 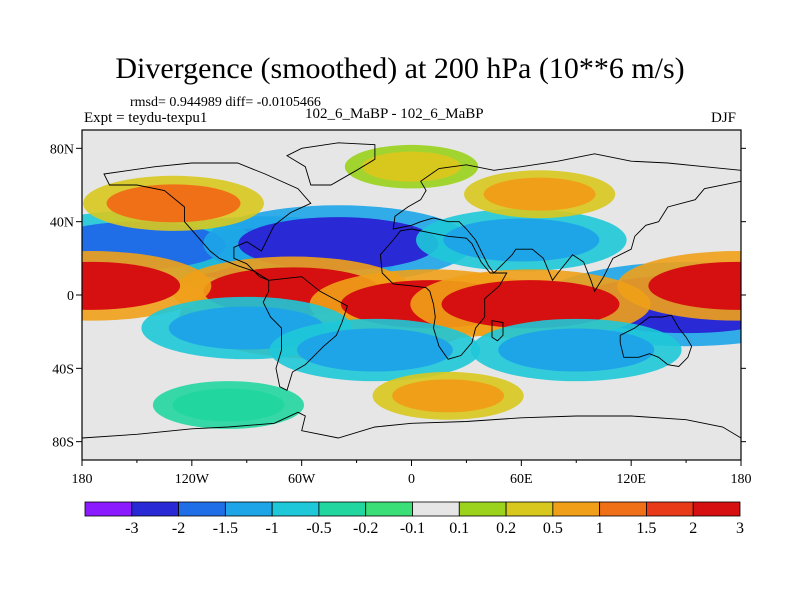 I want to click on coastline-africa, so click(x=443, y=294).